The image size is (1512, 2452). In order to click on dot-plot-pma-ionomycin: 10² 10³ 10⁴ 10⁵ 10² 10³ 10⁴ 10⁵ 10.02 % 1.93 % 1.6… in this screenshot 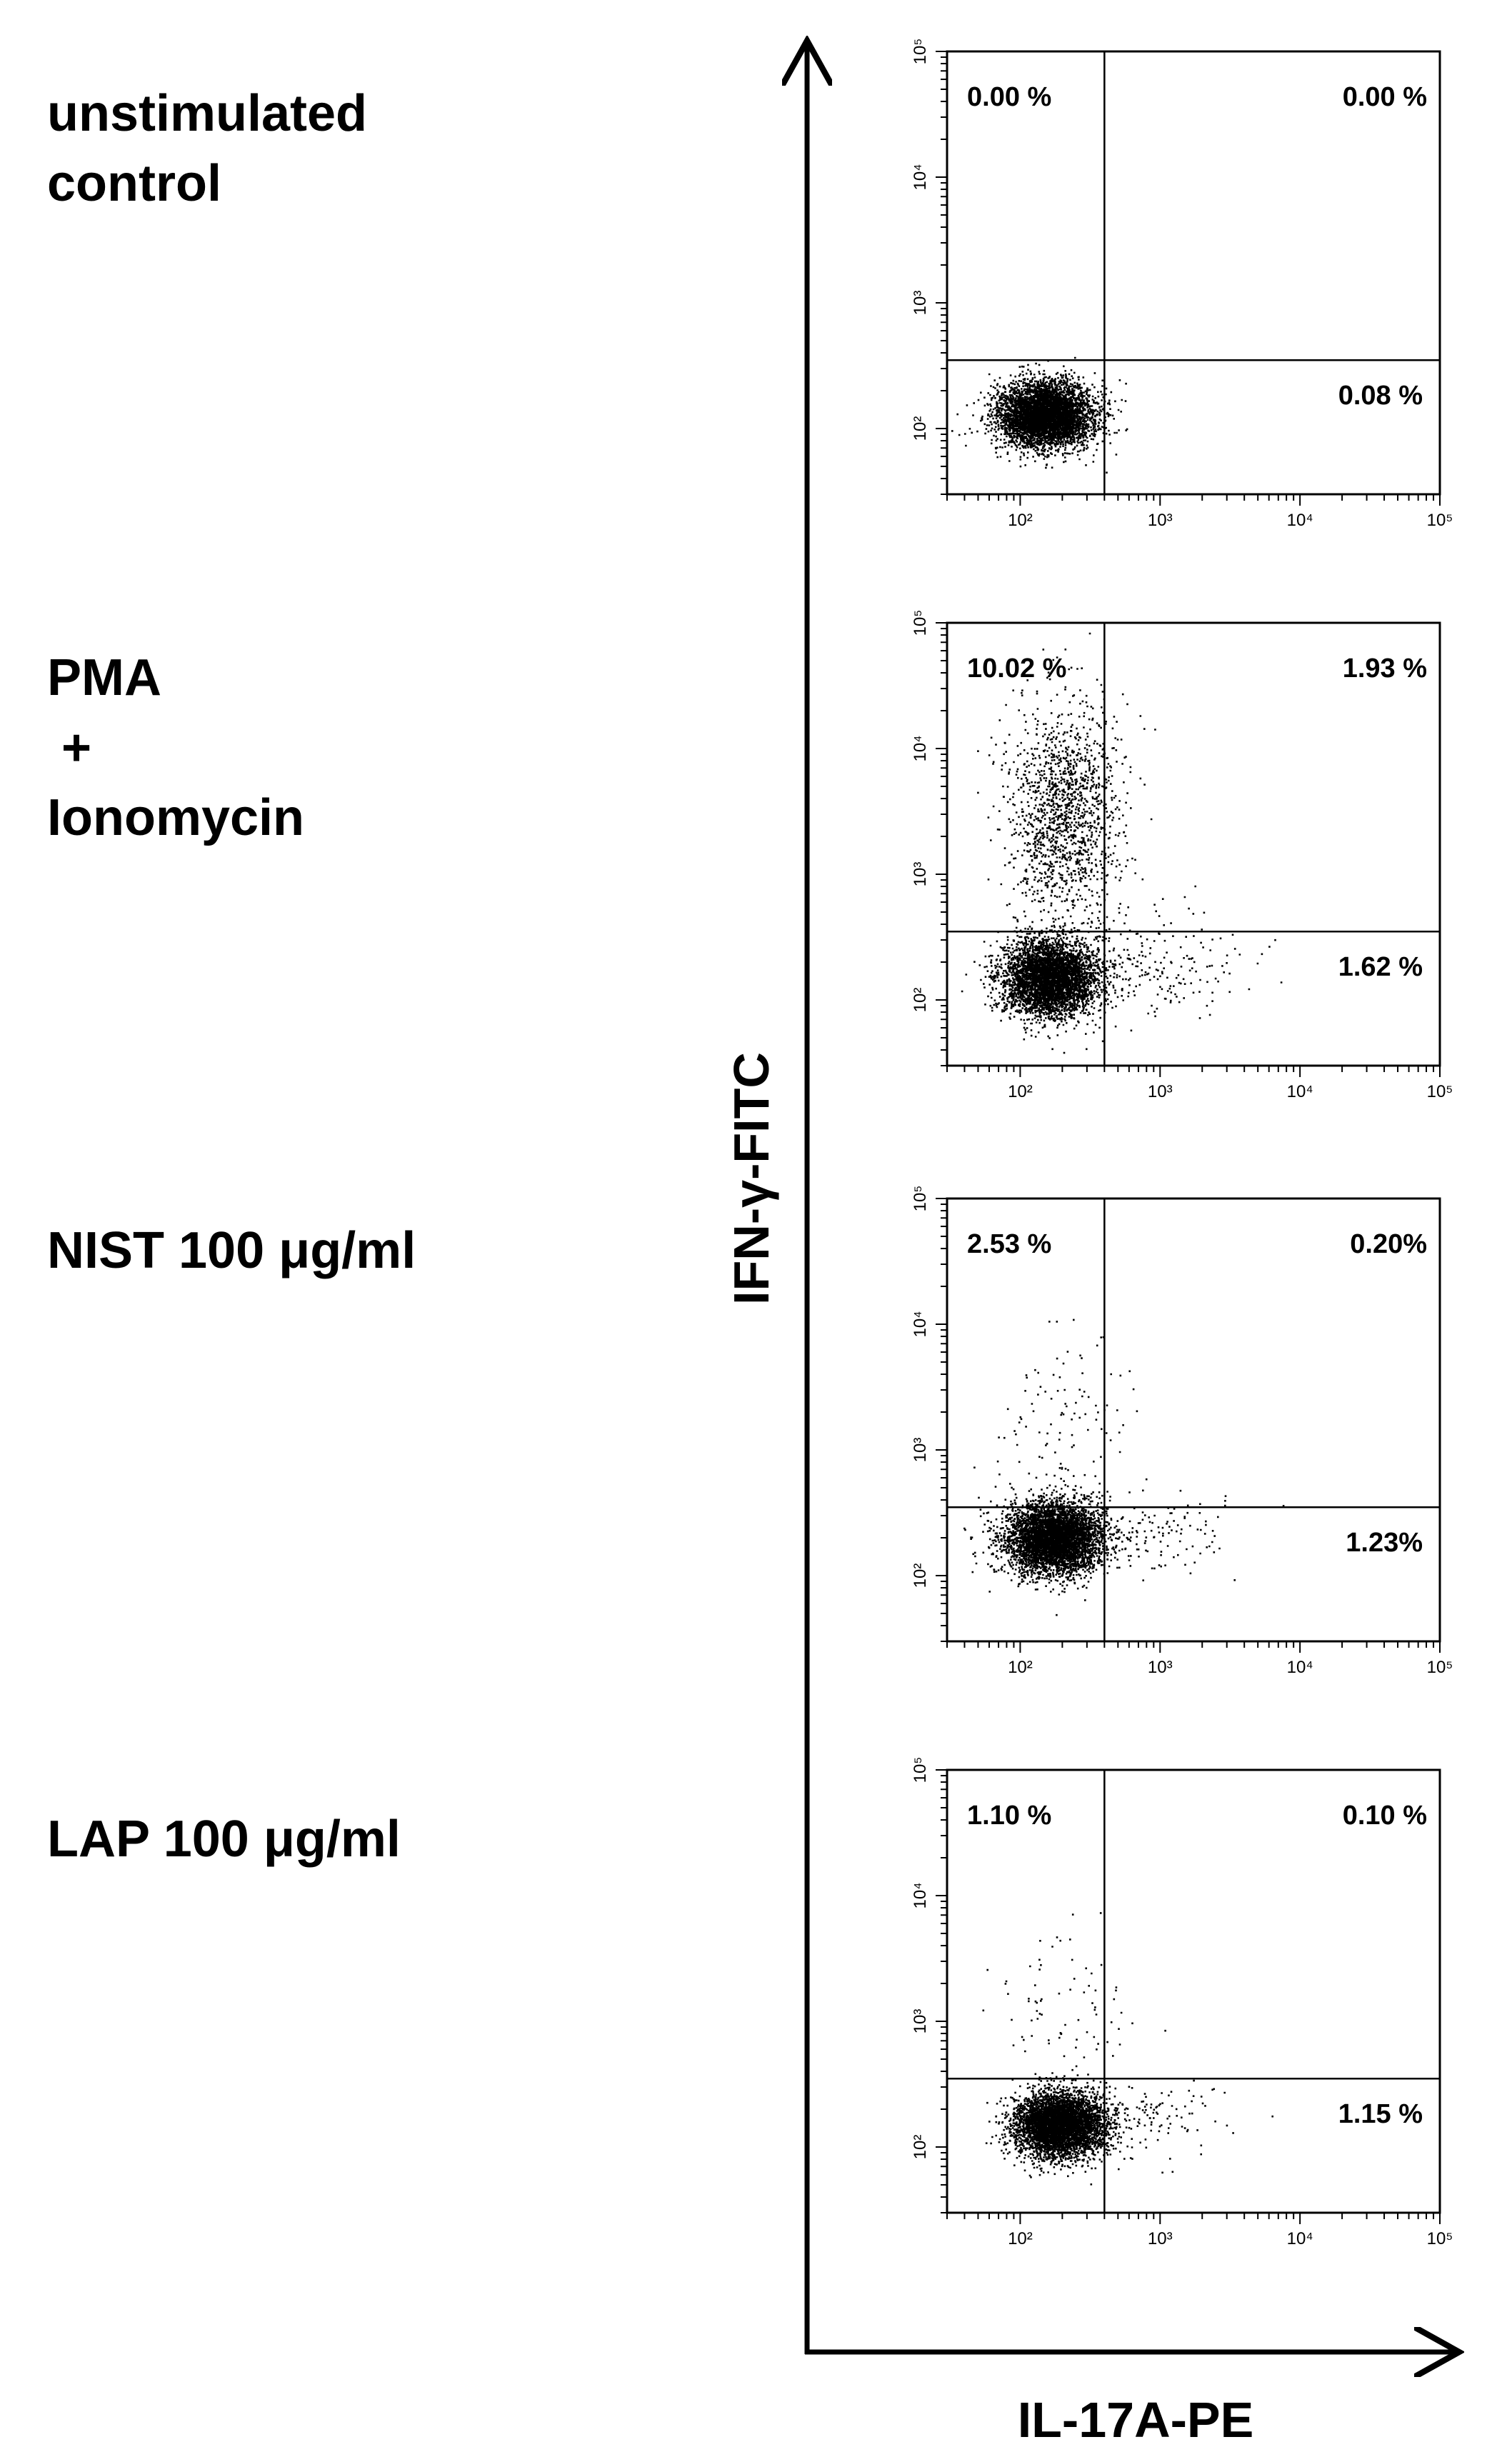, I will do `click(1182, 855)`.